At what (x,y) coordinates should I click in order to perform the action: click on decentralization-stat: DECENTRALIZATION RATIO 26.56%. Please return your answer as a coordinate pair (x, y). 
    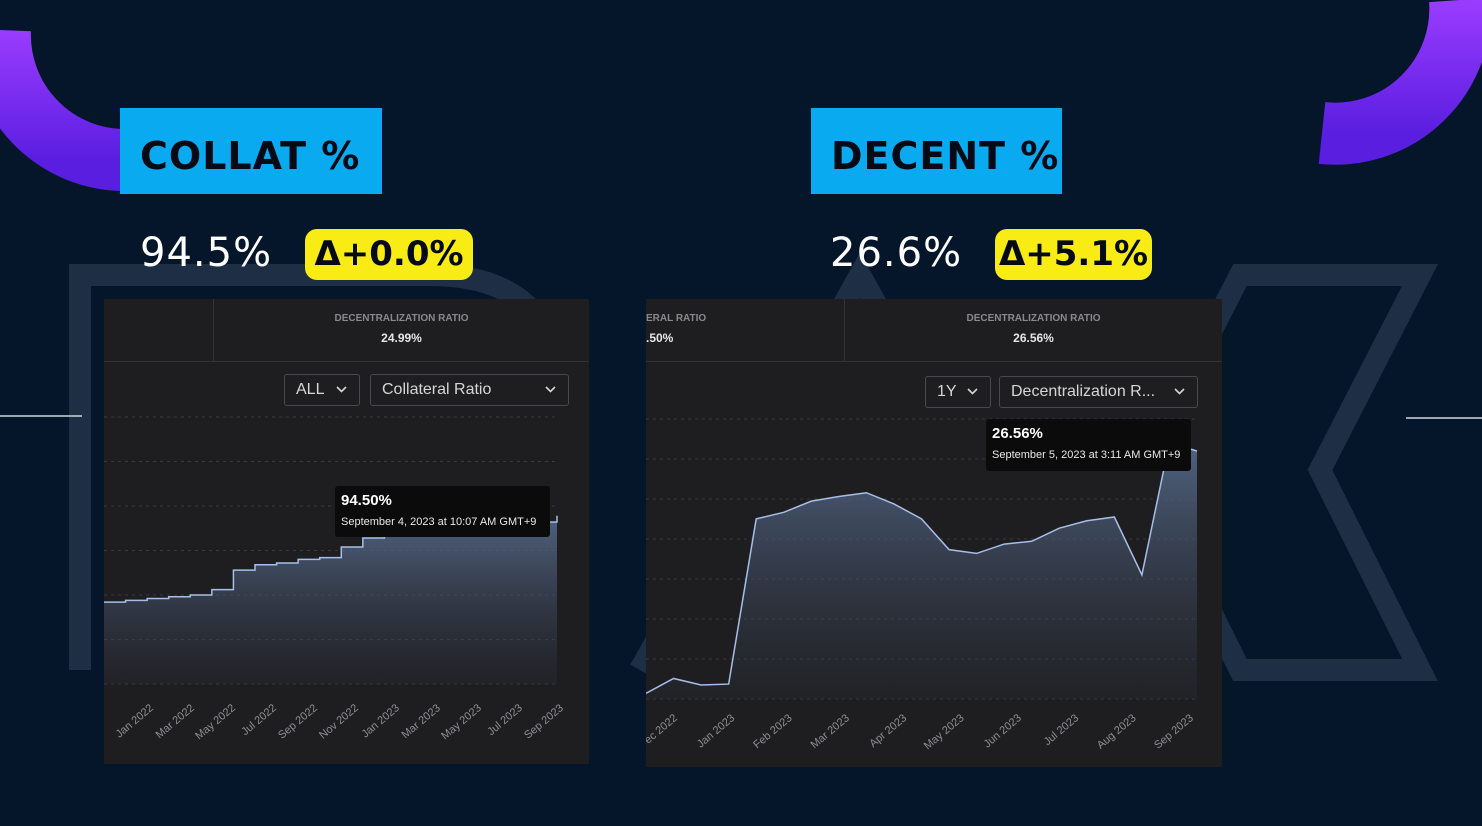
    Looking at the image, I should click on (1033, 329).